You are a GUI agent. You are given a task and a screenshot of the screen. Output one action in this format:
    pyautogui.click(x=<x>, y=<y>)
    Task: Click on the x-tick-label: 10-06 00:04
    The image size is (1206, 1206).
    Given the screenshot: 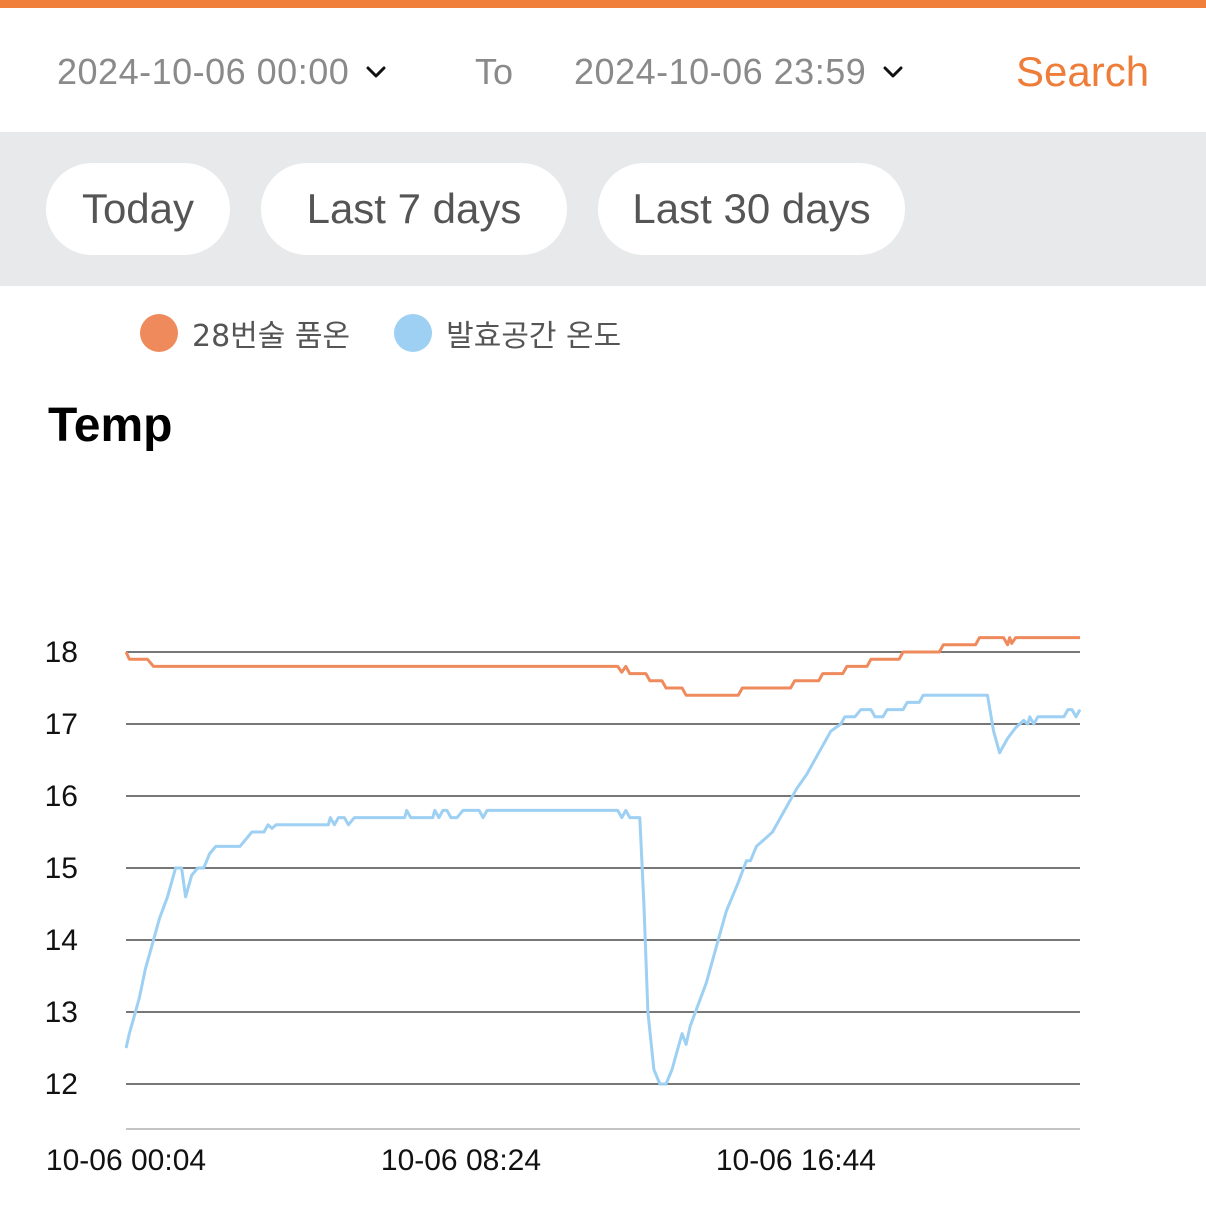 What is the action you would take?
    pyautogui.click(x=126, y=1160)
    